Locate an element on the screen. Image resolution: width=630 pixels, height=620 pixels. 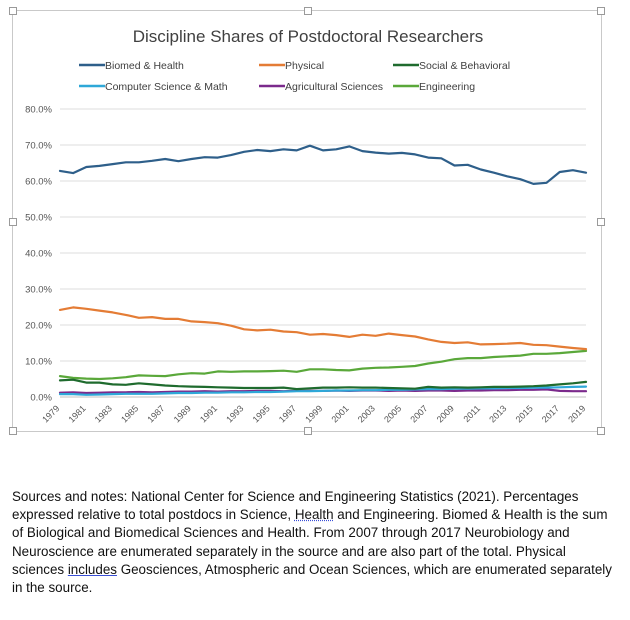
resize-handle-top-center is located at coordinates (308, 11).